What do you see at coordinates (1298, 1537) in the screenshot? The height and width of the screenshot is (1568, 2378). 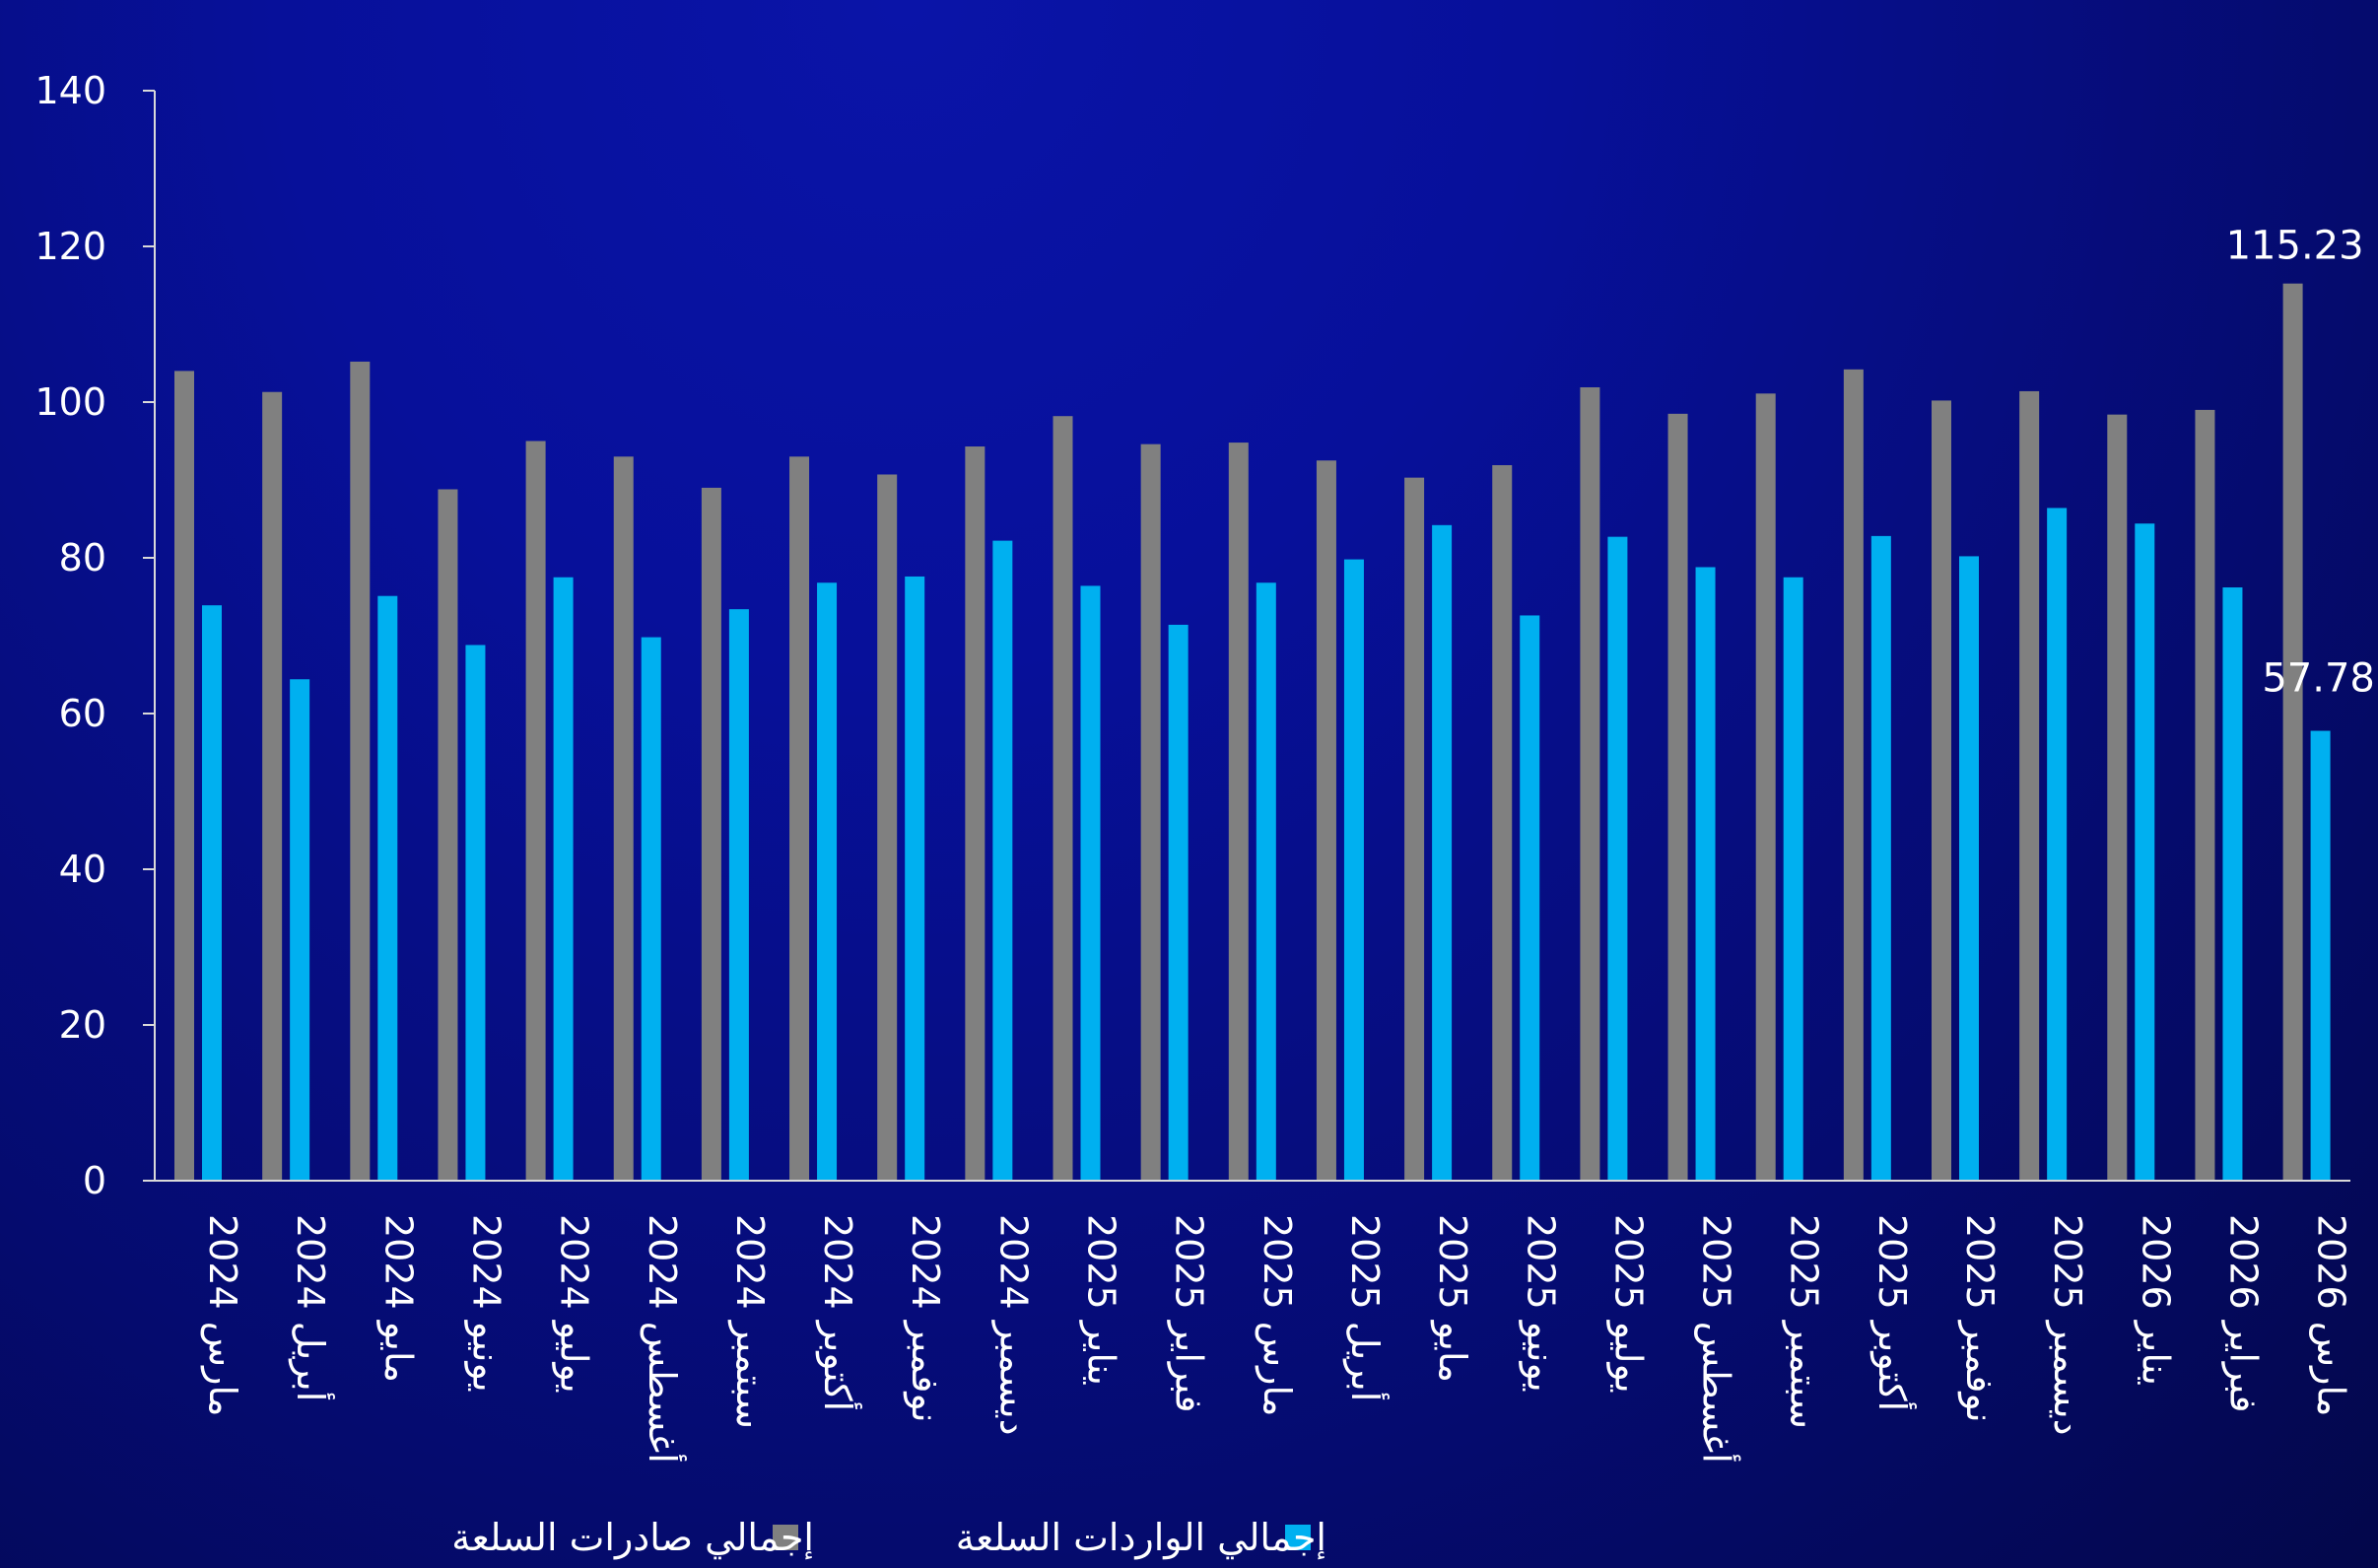 I see `legend-swatch-imports` at bounding box center [1298, 1537].